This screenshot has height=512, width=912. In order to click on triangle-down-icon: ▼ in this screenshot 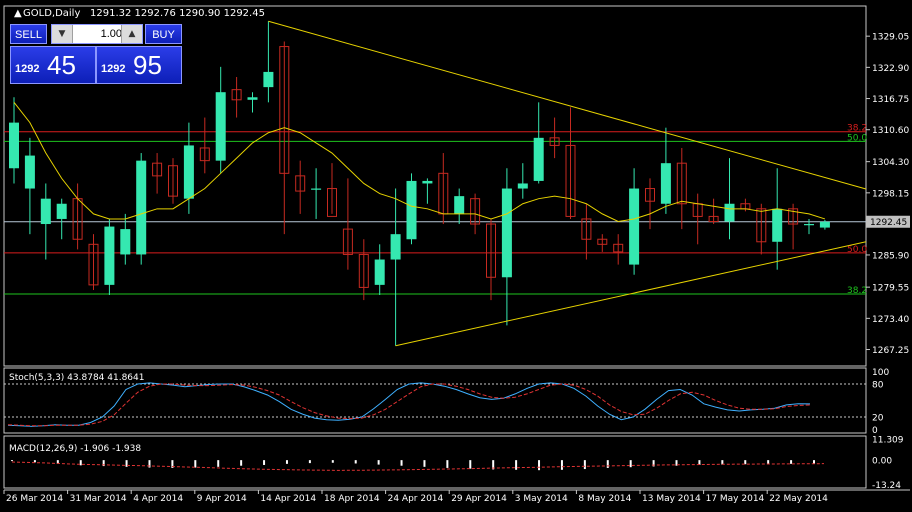, I will do `click(62, 34)`.